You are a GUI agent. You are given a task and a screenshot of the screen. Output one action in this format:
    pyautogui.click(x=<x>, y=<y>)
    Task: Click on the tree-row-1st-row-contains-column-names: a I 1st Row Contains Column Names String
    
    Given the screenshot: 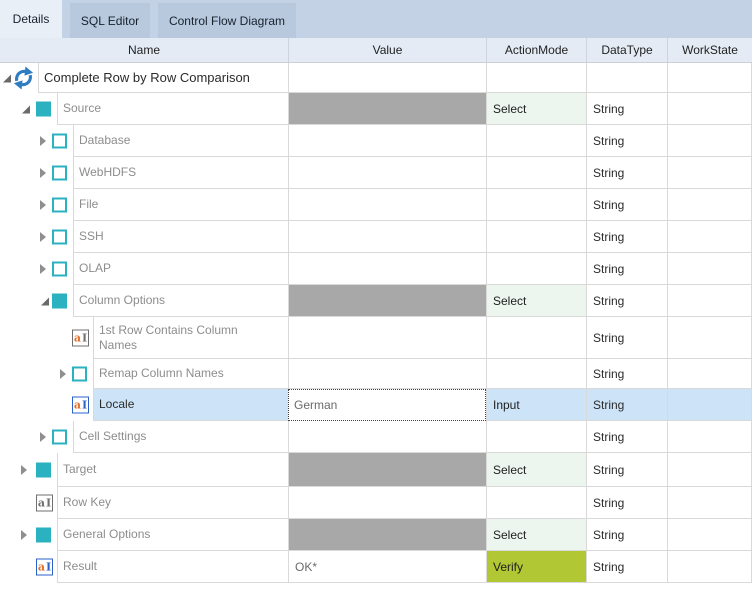 What is the action you would take?
    pyautogui.click(x=376, y=338)
    